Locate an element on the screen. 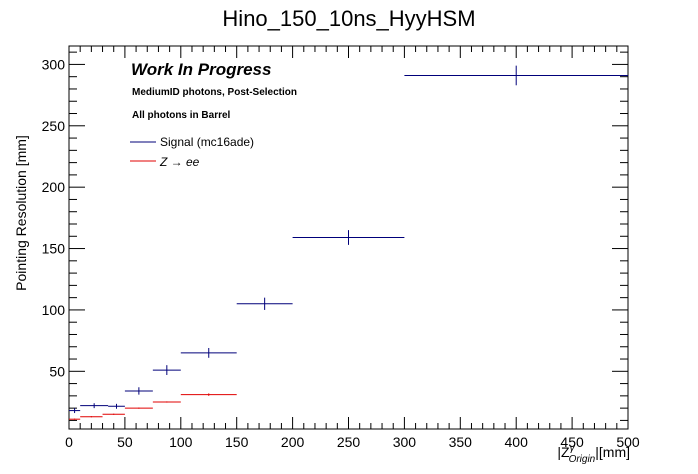 This screenshot has width=698, height=474. x-tick-label: 200 is located at coordinates (293, 442).